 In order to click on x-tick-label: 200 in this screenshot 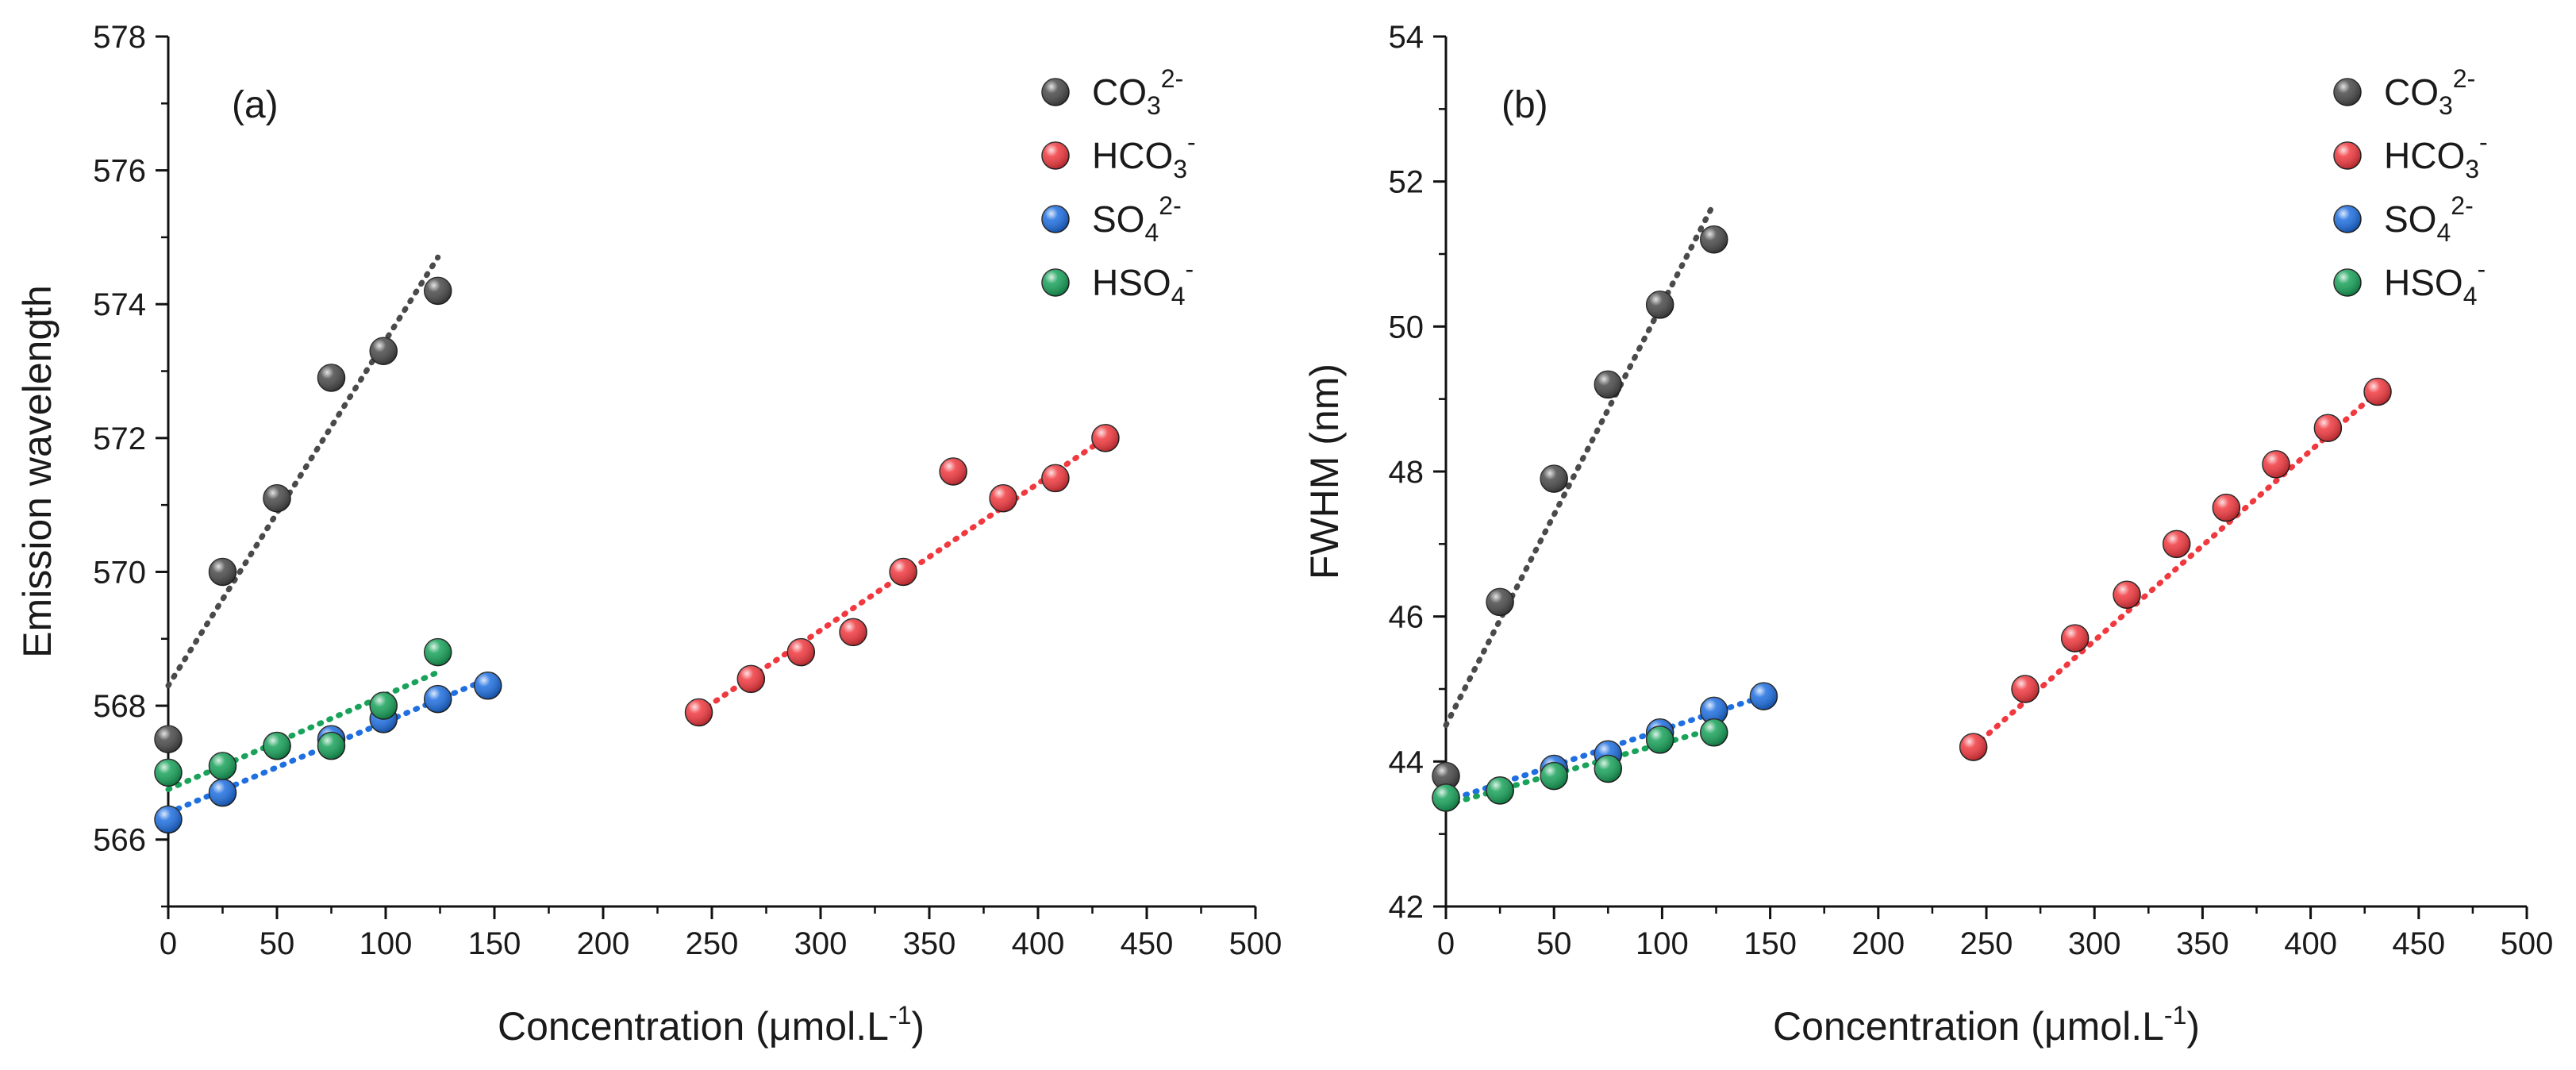, I will do `click(1878, 944)`.